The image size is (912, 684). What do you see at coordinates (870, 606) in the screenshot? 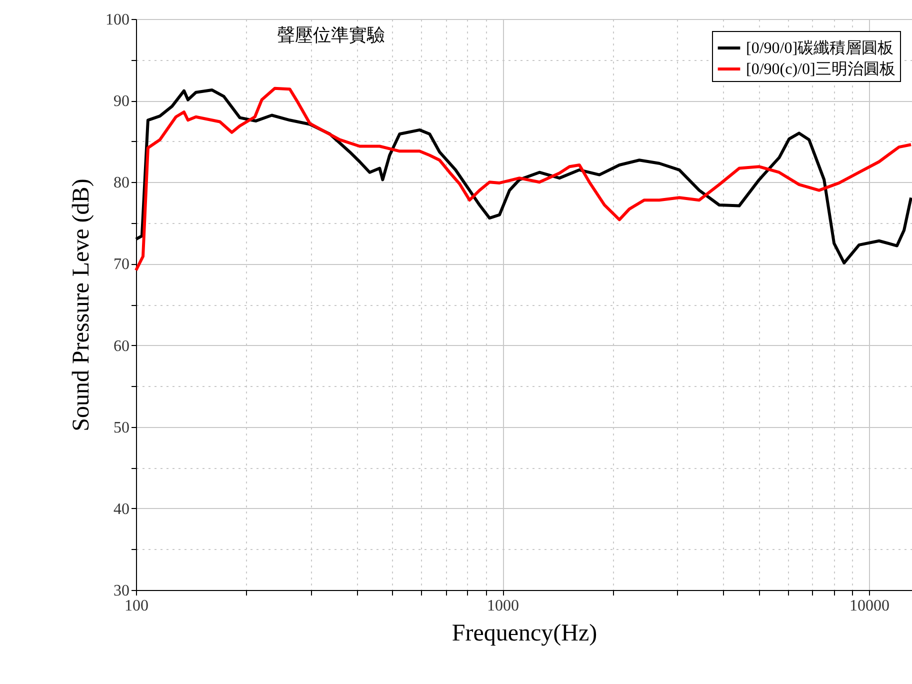
I see `x-tick-label: 10000` at bounding box center [870, 606].